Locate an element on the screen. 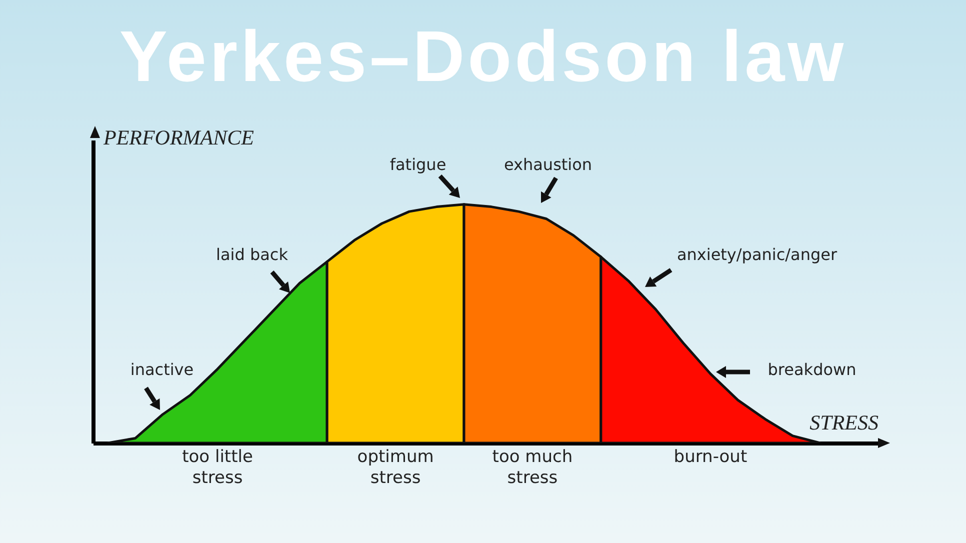  series-label: optimum stress is located at coordinates (395, 467).